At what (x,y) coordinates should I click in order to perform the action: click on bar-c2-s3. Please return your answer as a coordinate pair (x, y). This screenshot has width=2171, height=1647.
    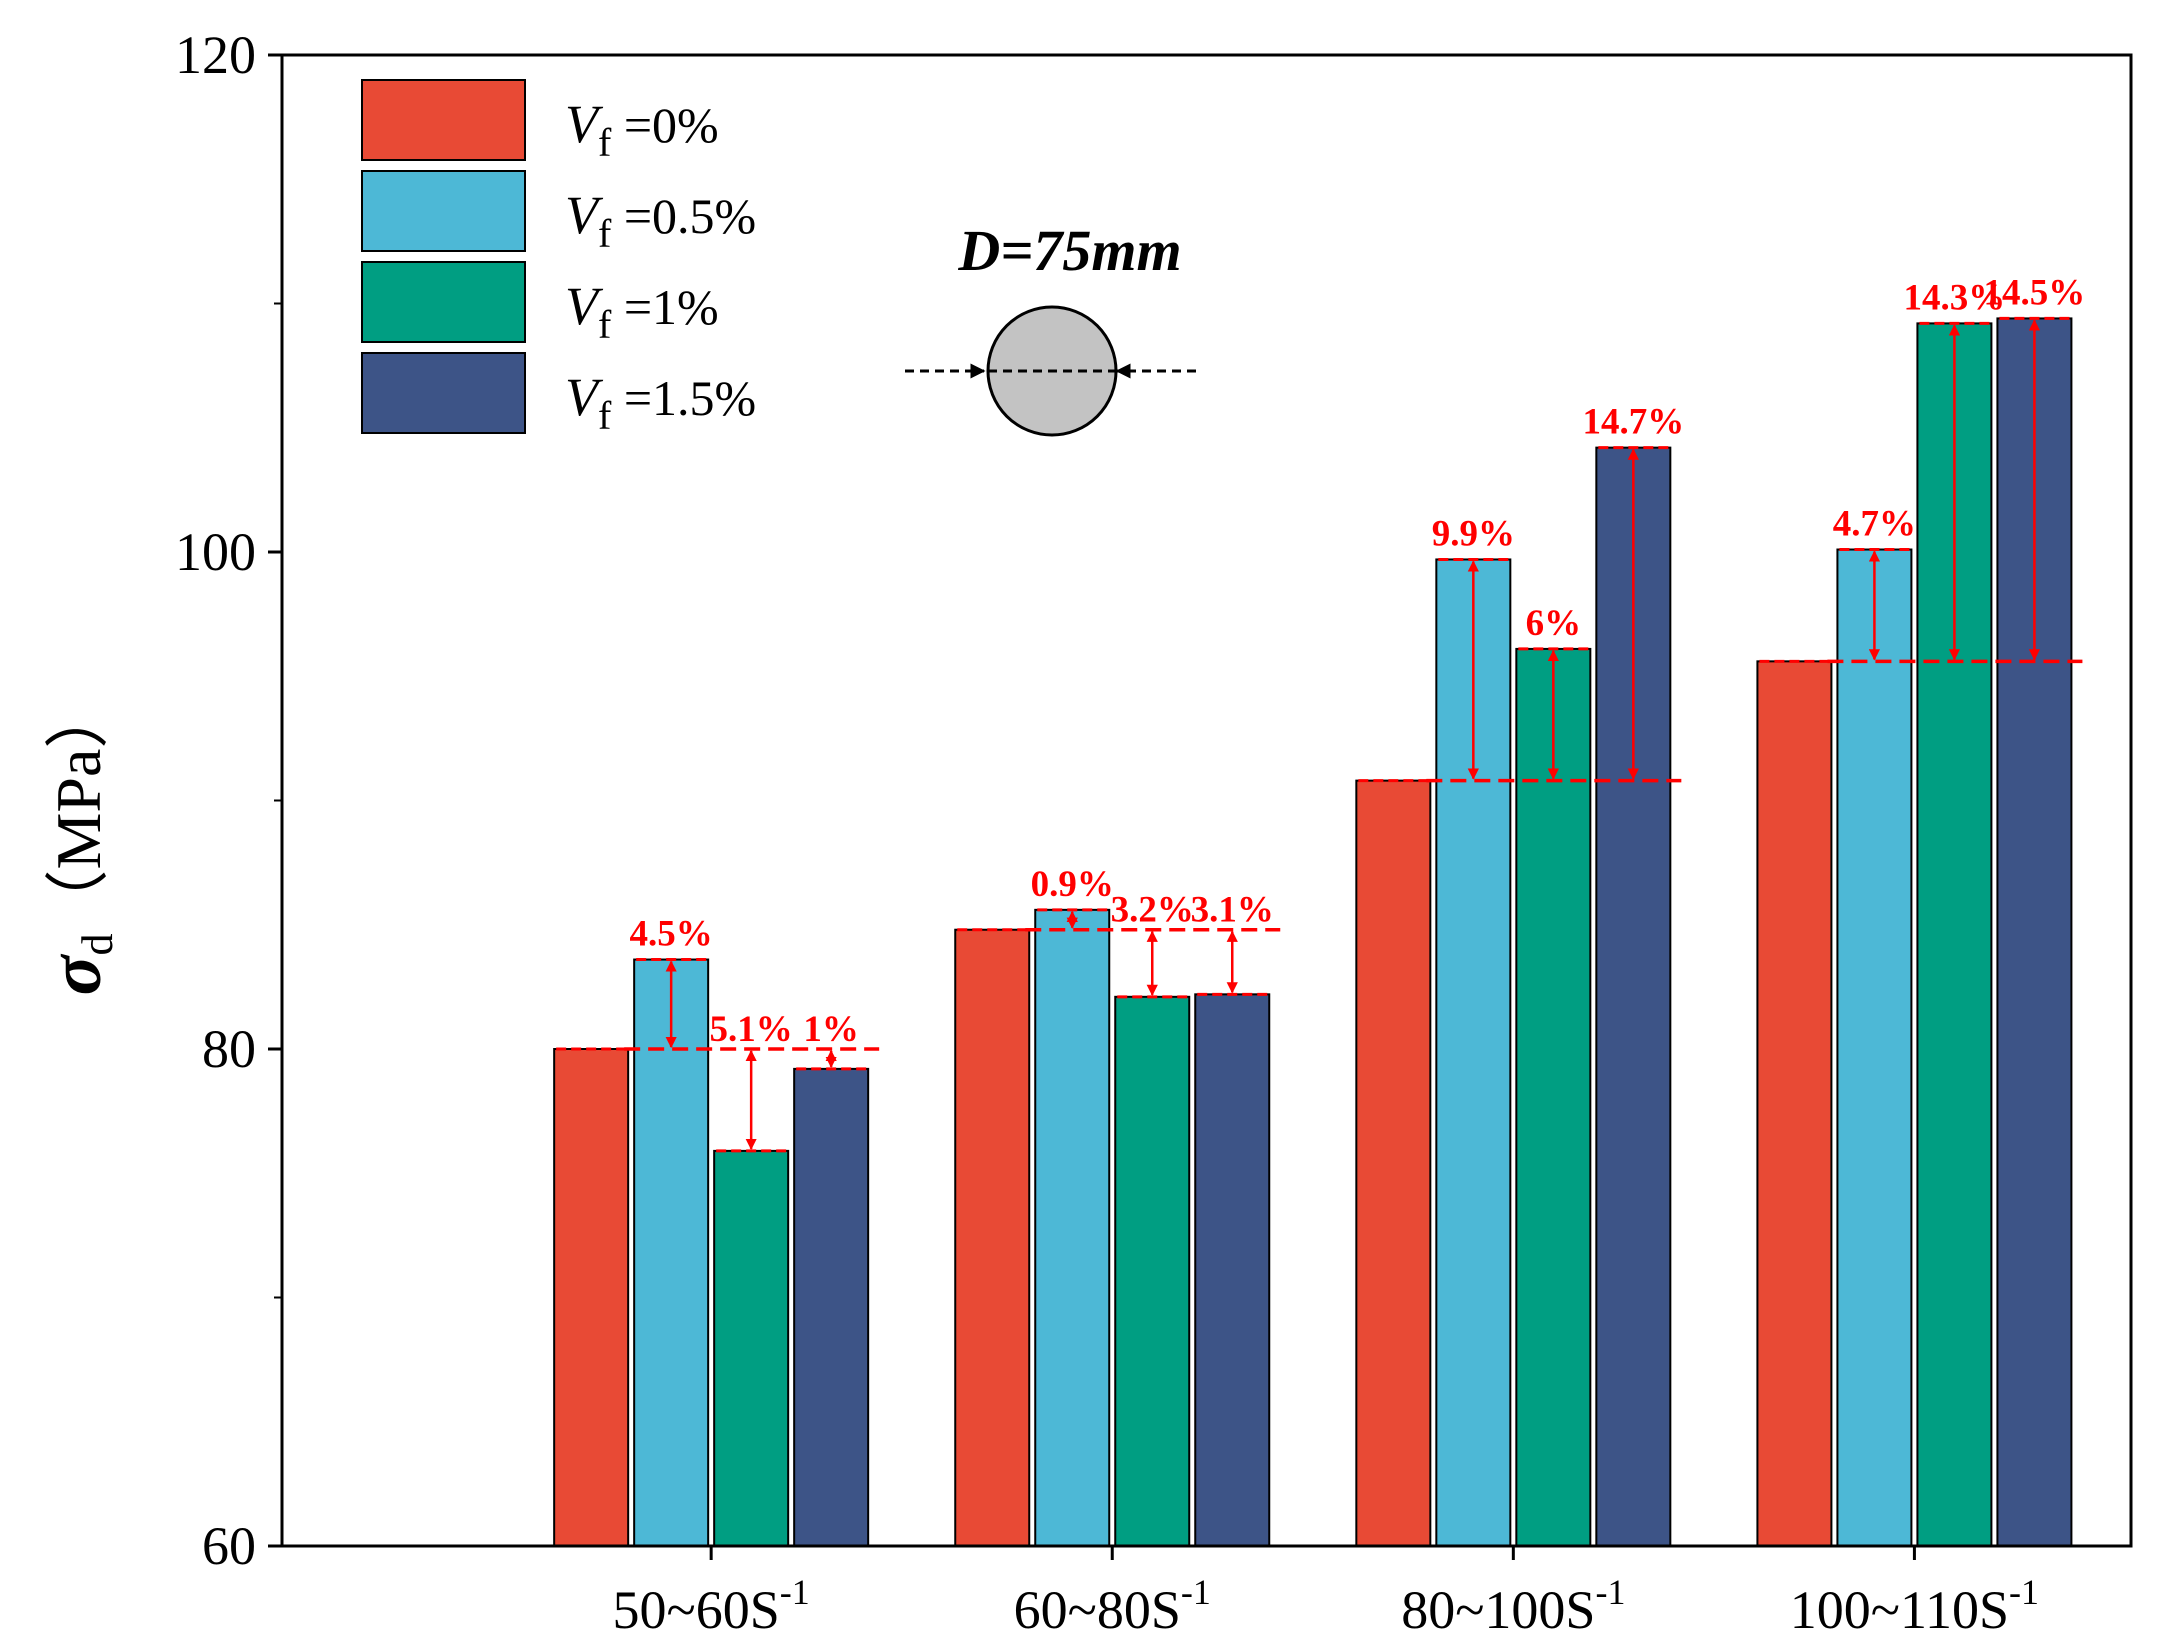
    Looking at the image, I should click on (1152, 1271).